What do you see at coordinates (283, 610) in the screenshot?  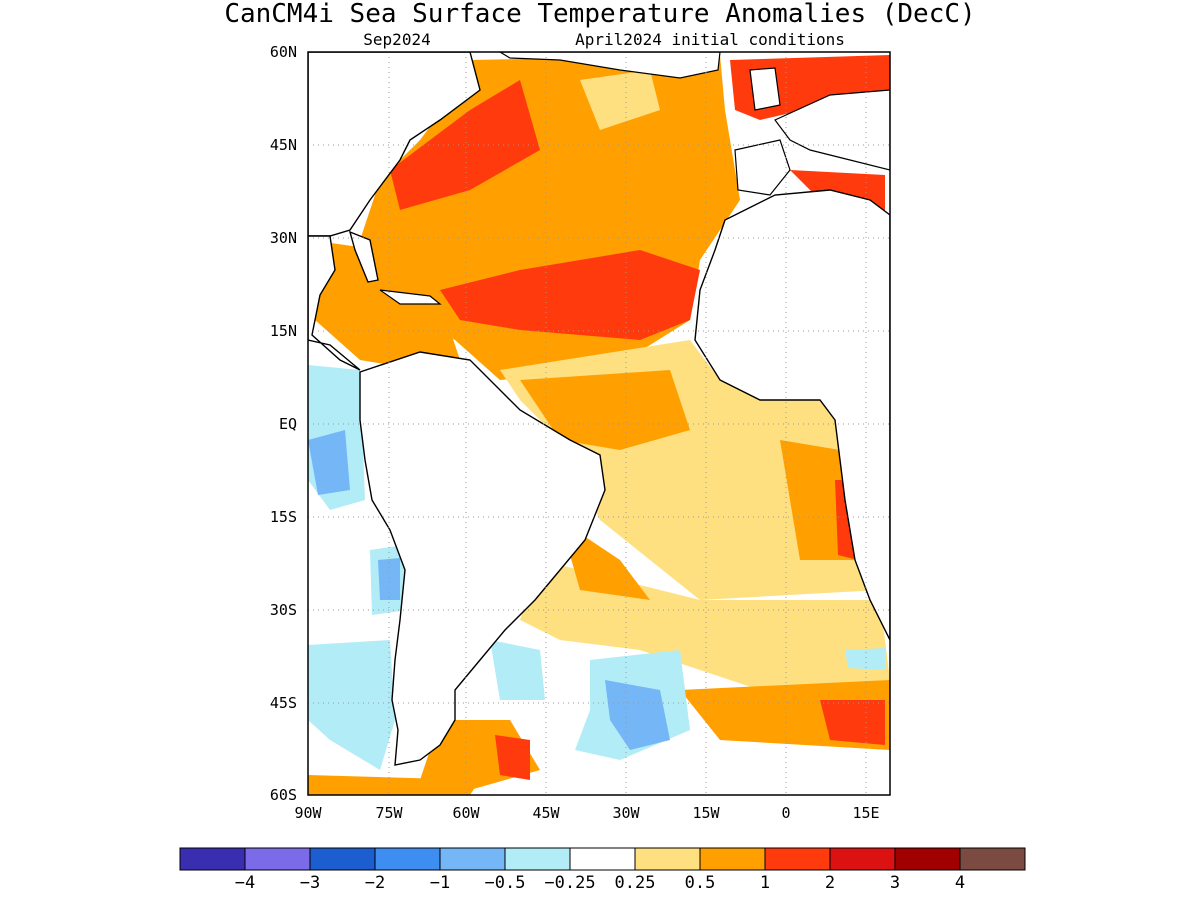 I see `lat-label: 30S` at bounding box center [283, 610].